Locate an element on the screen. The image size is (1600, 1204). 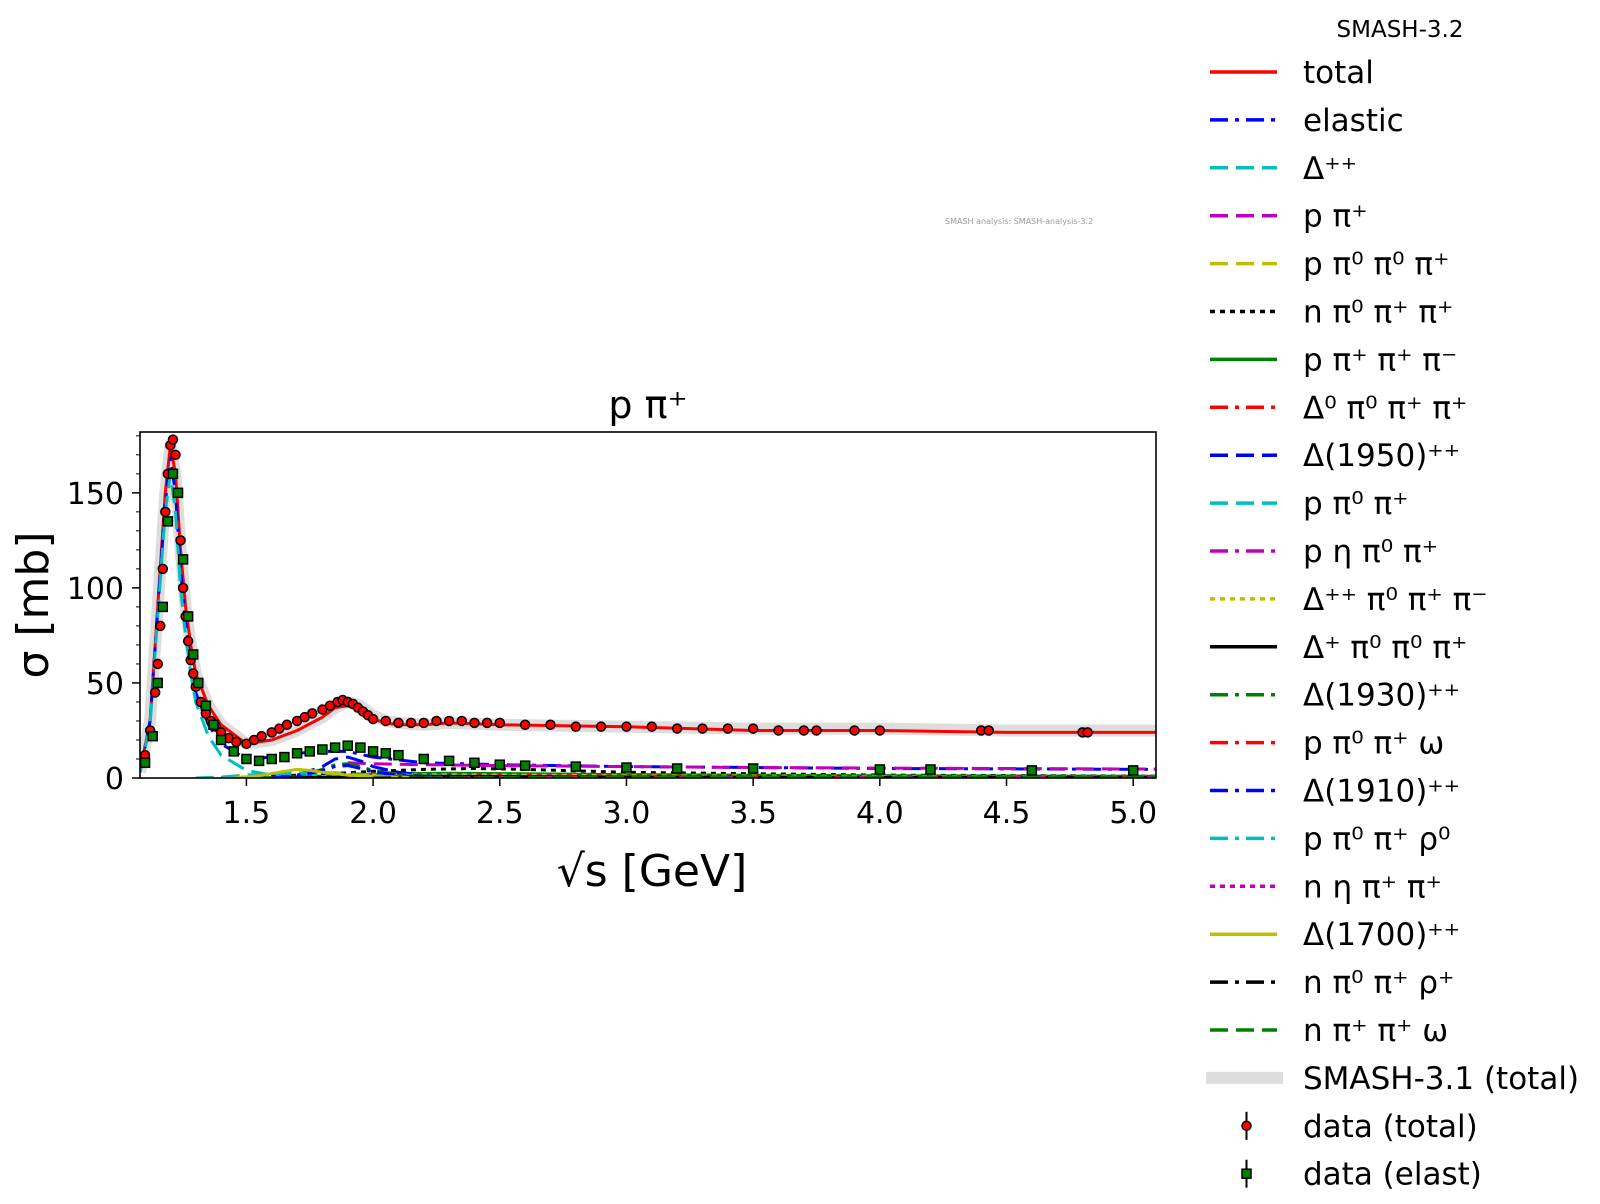
legend-label-18: Δ(1700)⁺⁺ is located at coordinates (1381, 935).